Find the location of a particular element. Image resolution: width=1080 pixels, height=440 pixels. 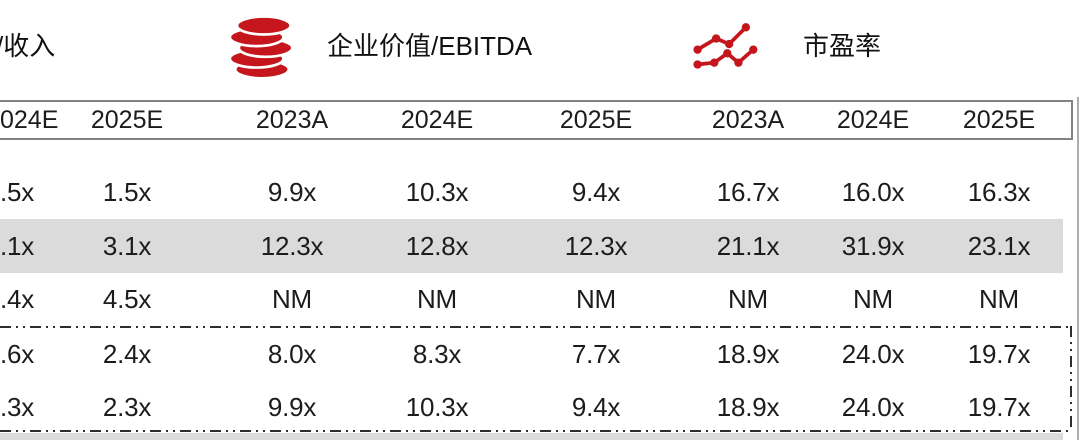

table-cell: 16.7x is located at coordinates (748, 192).